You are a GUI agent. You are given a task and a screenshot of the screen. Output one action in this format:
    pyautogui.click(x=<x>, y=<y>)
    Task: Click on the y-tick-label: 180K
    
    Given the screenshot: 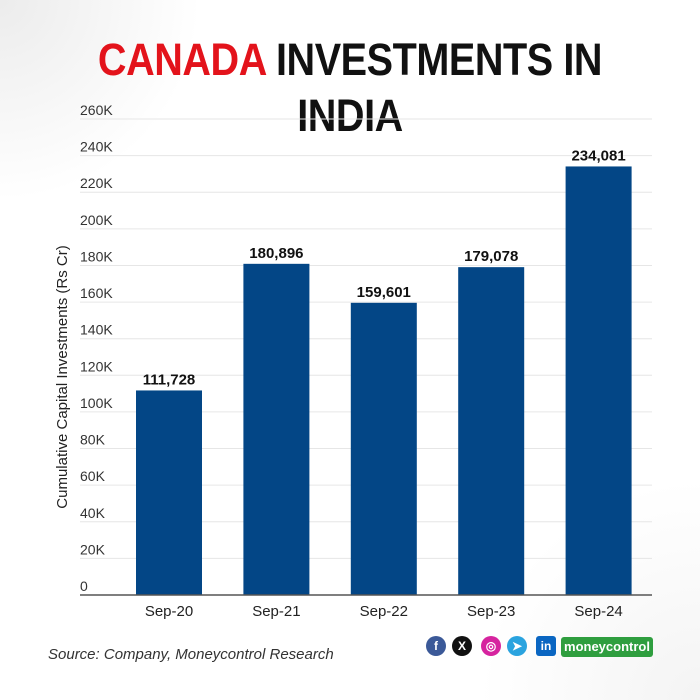 What is the action you would take?
    pyautogui.click(x=96, y=256)
    